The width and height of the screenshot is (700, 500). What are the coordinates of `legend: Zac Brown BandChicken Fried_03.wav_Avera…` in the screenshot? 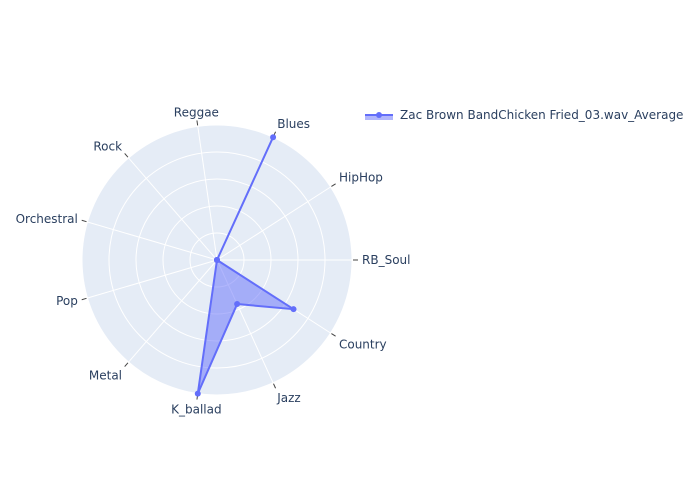 It's located at (524, 115).